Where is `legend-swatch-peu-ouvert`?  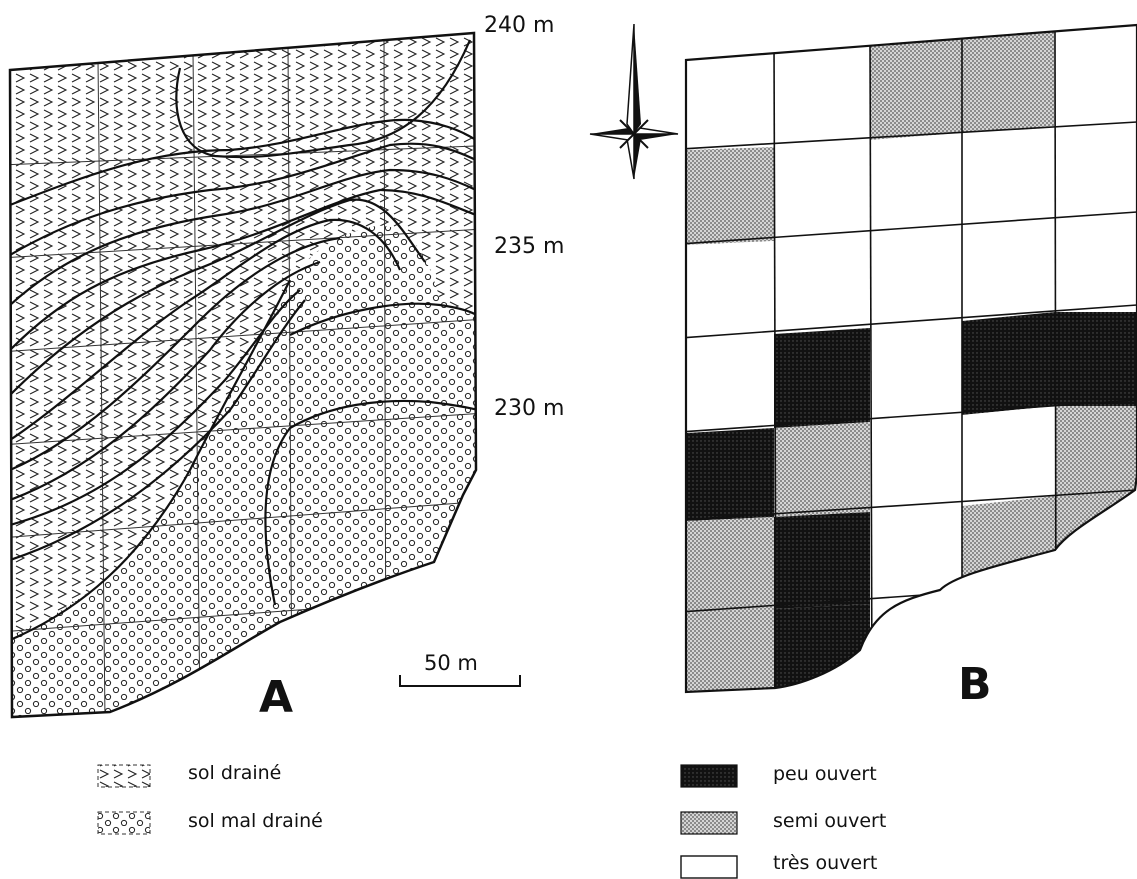 legend-swatch-peu-ouvert is located at coordinates (709, 776).